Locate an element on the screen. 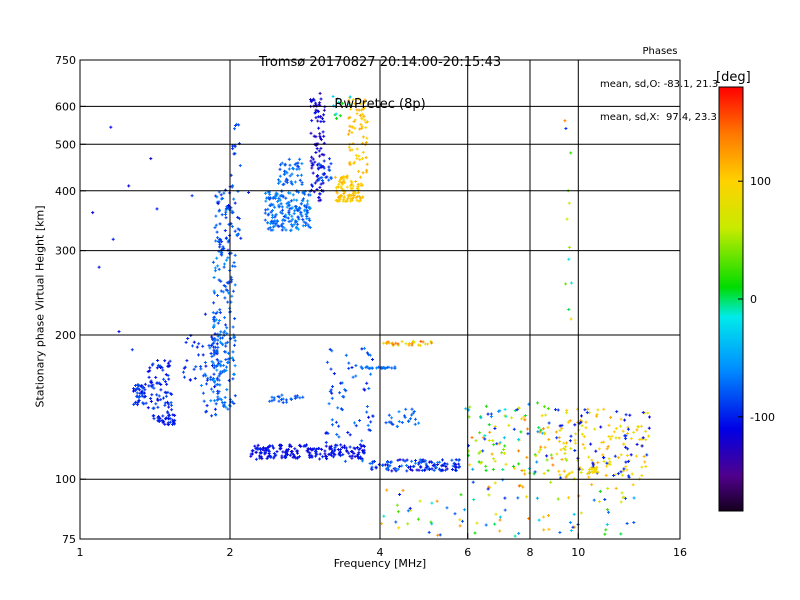  y-tick-label: 750 is located at coordinates (65, 60).